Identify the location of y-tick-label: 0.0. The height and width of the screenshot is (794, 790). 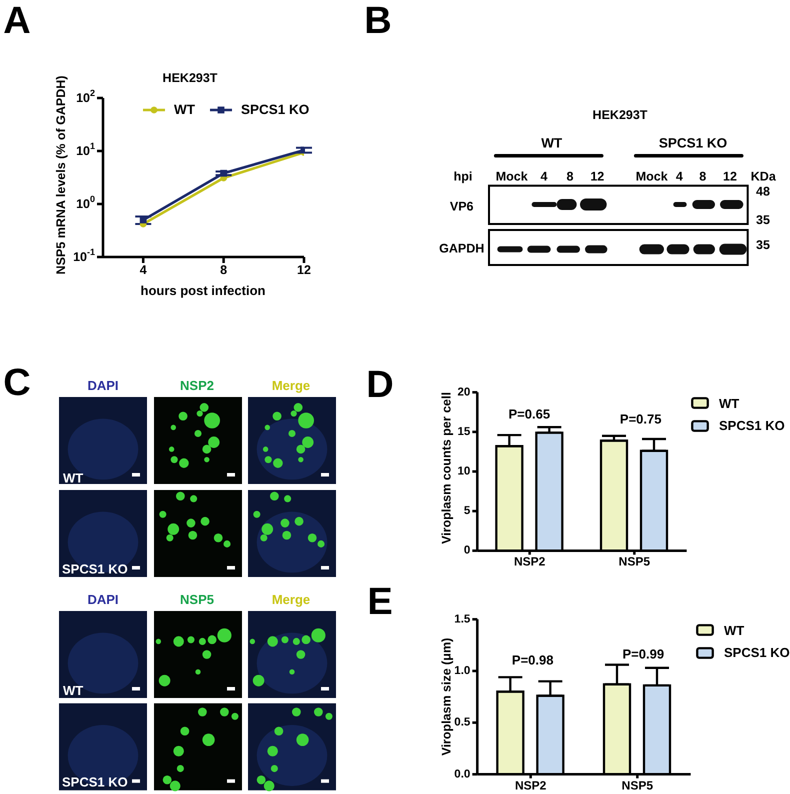
(462, 774).